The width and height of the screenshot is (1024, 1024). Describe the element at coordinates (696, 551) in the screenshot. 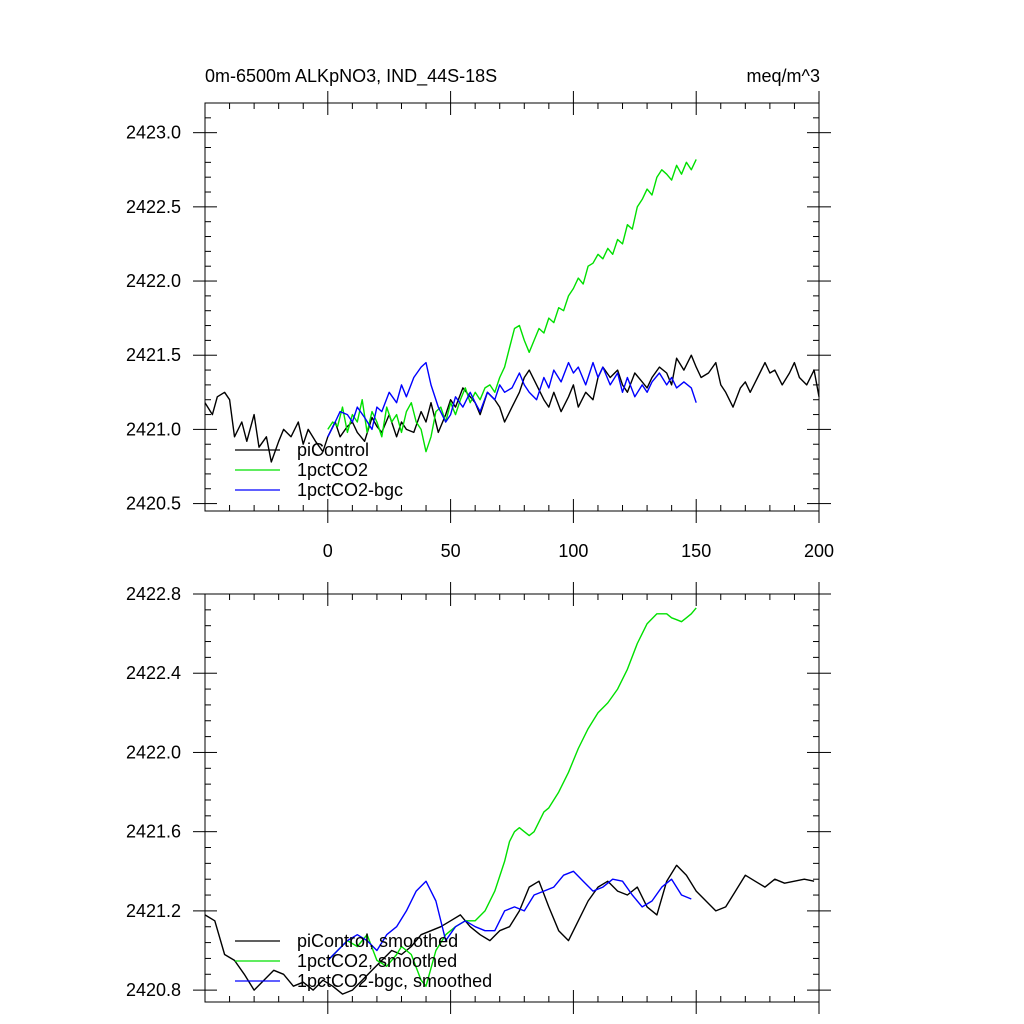

I see `top-x-tick-label: 150` at that location.